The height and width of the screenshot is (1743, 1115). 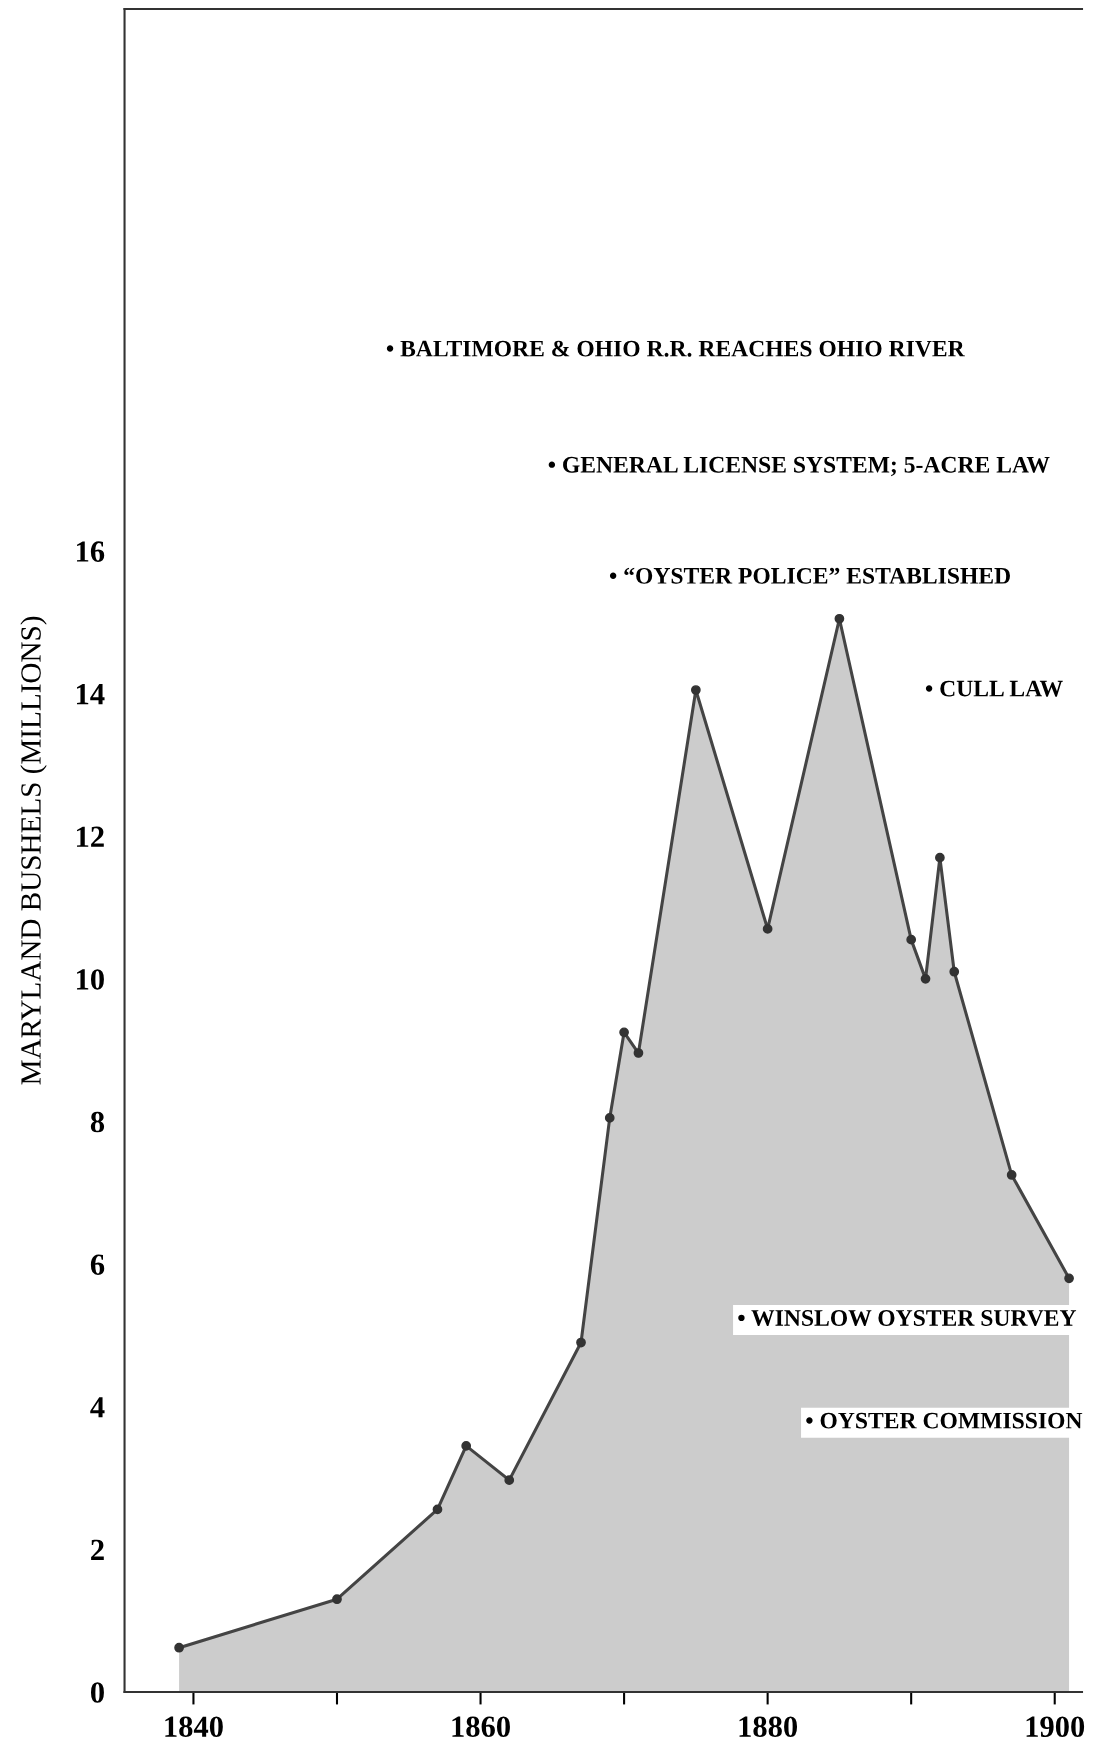 I want to click on annotation: • OYSTER COMMISSION, so click(x=944, y=1420).